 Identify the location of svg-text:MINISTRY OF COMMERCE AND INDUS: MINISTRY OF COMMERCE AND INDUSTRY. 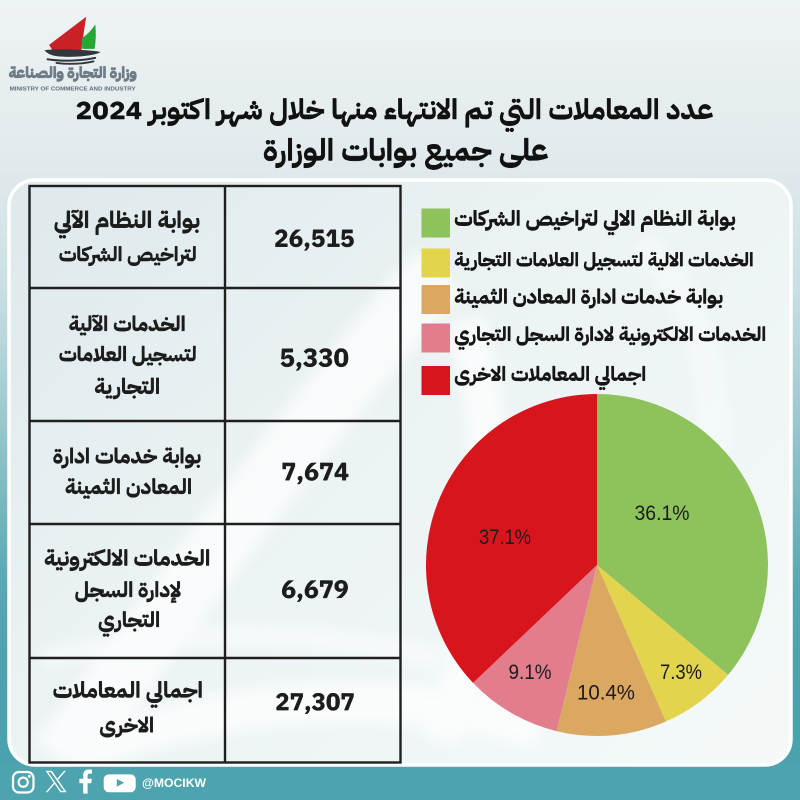
(73, 90).